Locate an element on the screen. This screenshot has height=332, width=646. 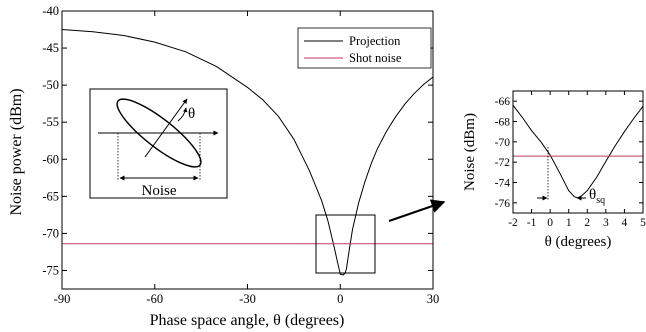
zoom-plot-area is located at coordinates (578, 151).